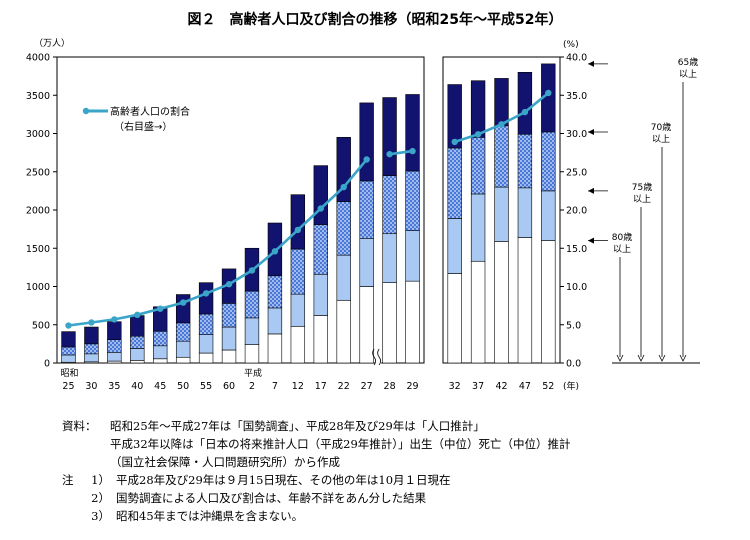  I want to click on x-tick-label: 25, so click(68, 386).